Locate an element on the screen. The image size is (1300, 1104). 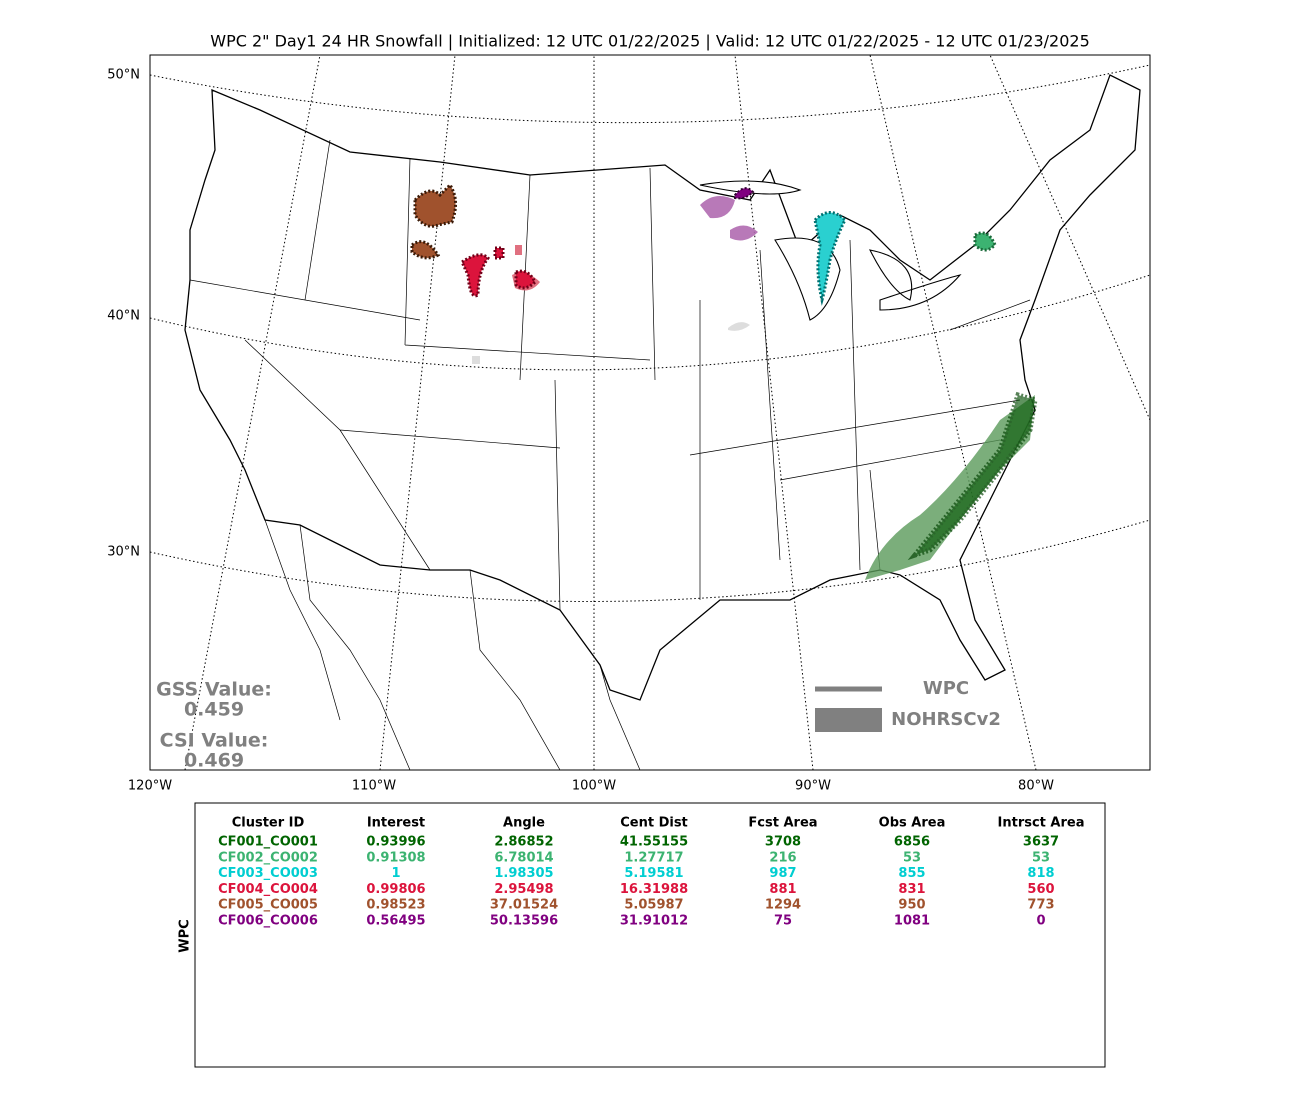
table-cell: 3708 is located at coordinates (783, 842).